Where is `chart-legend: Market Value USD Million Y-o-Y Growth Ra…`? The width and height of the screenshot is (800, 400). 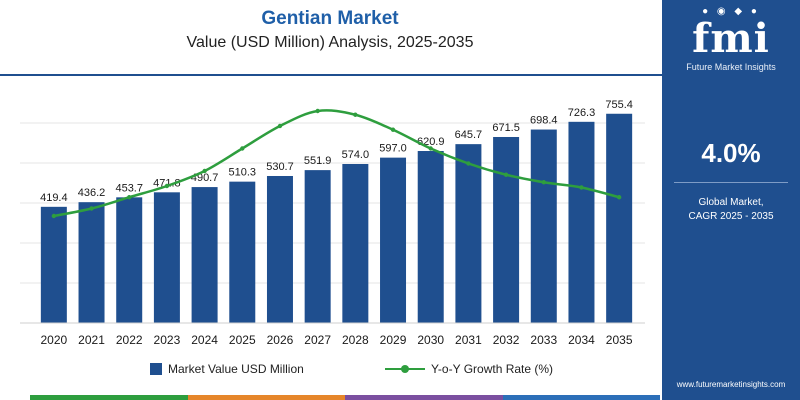 chart-legend: Market Value USD Million Y-o-Y Growth Ra… is located at coordinates (330, 372).